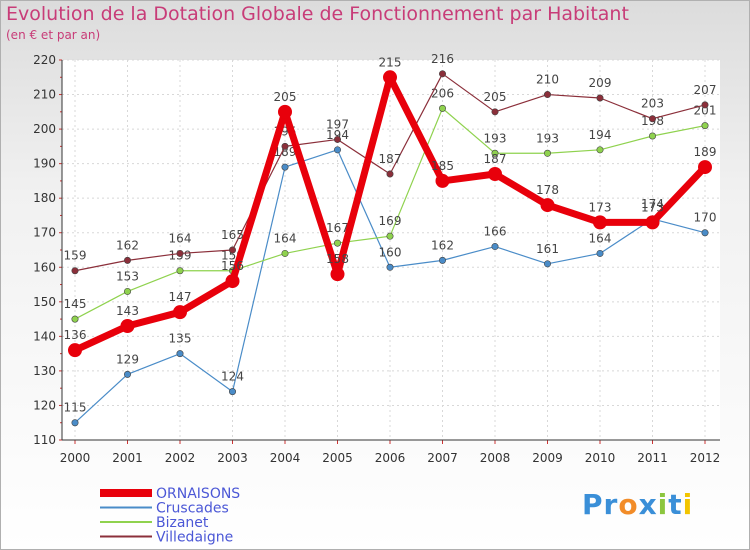  What do you see at coordinates (127, 276) in the screenshot?
I see `data-label: 153` at bounding box center [127, 276].